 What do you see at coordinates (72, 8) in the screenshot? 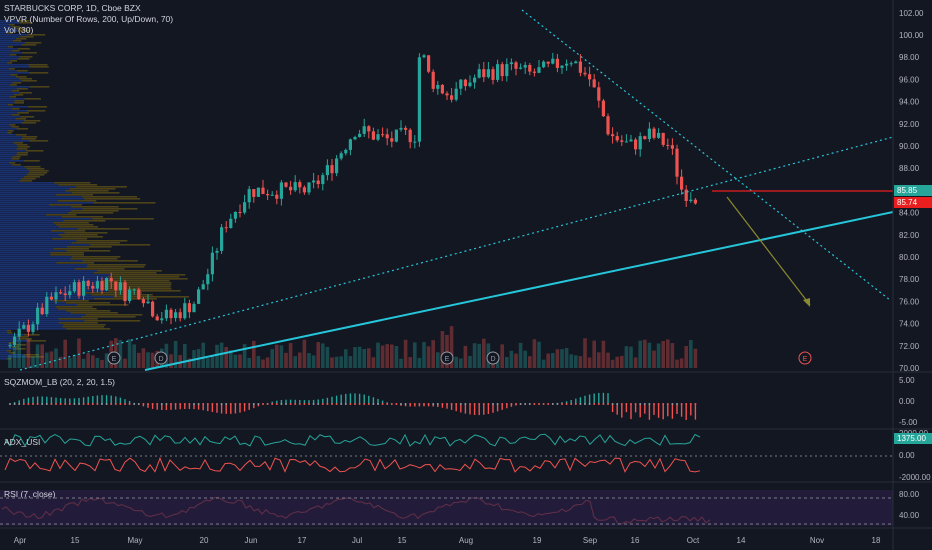
I see `symbol-title: STARBUCKS CORP, 1D, Cboe BZX` at bounding box center [72, 8].